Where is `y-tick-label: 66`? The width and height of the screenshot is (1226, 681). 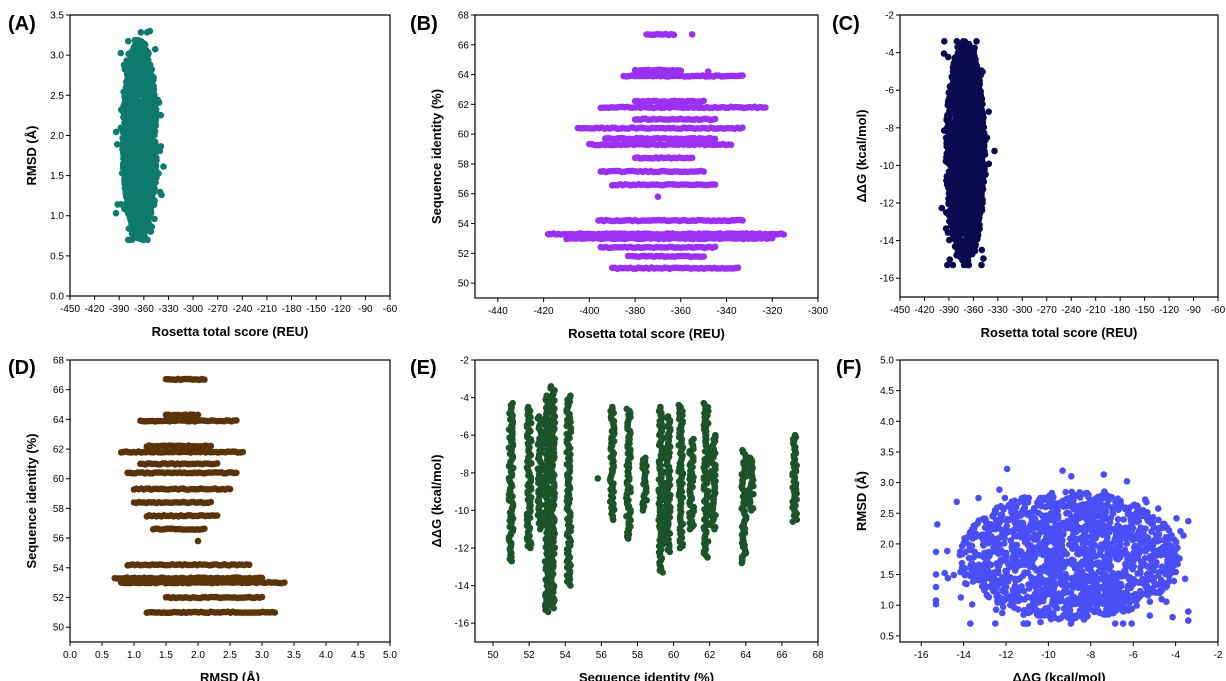 y-tick-label: 66 is located at coordinates (464, 45).